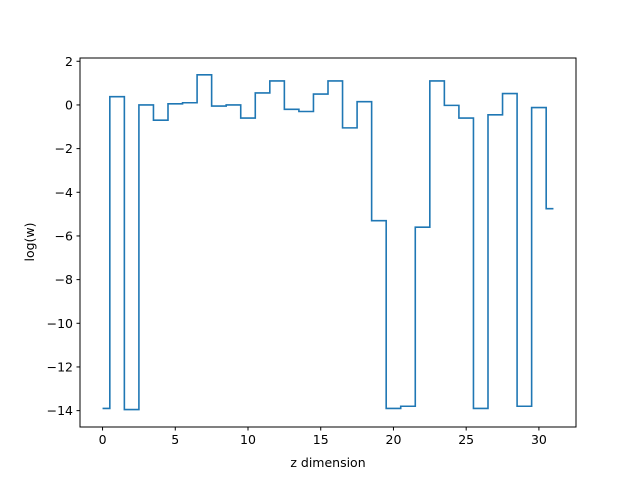 This screenshot has height=480, width=640. I want to click on y-axis-label: log(w), so click(29, 241).